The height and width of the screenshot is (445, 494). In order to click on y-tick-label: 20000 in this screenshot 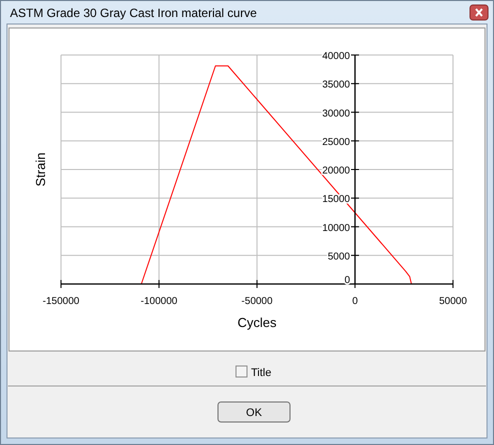, I will do `click(336, 171)`.